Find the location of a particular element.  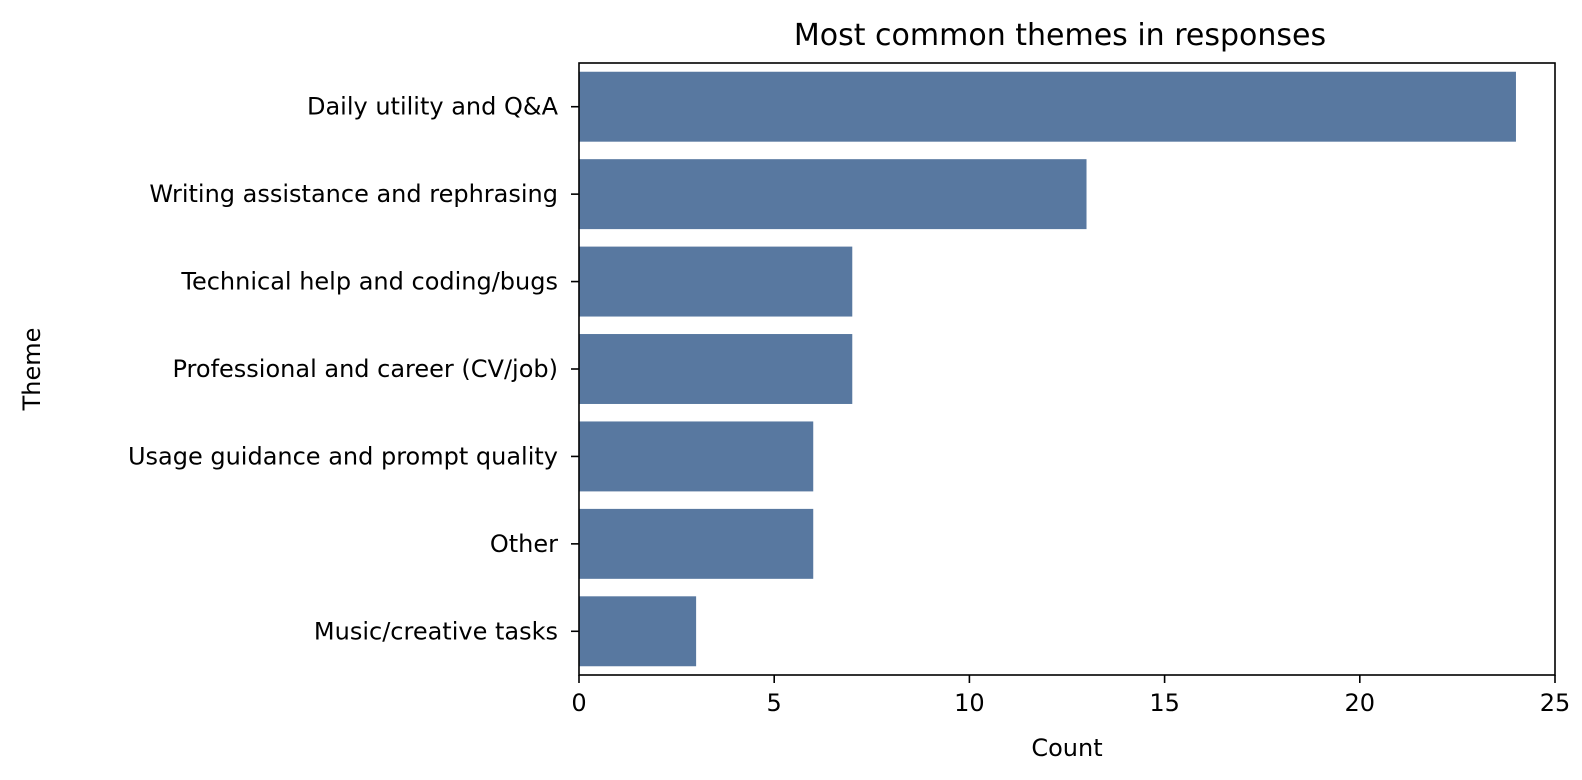

y-tick-label: Music/creative tasks is located at coordinates (436, 631).